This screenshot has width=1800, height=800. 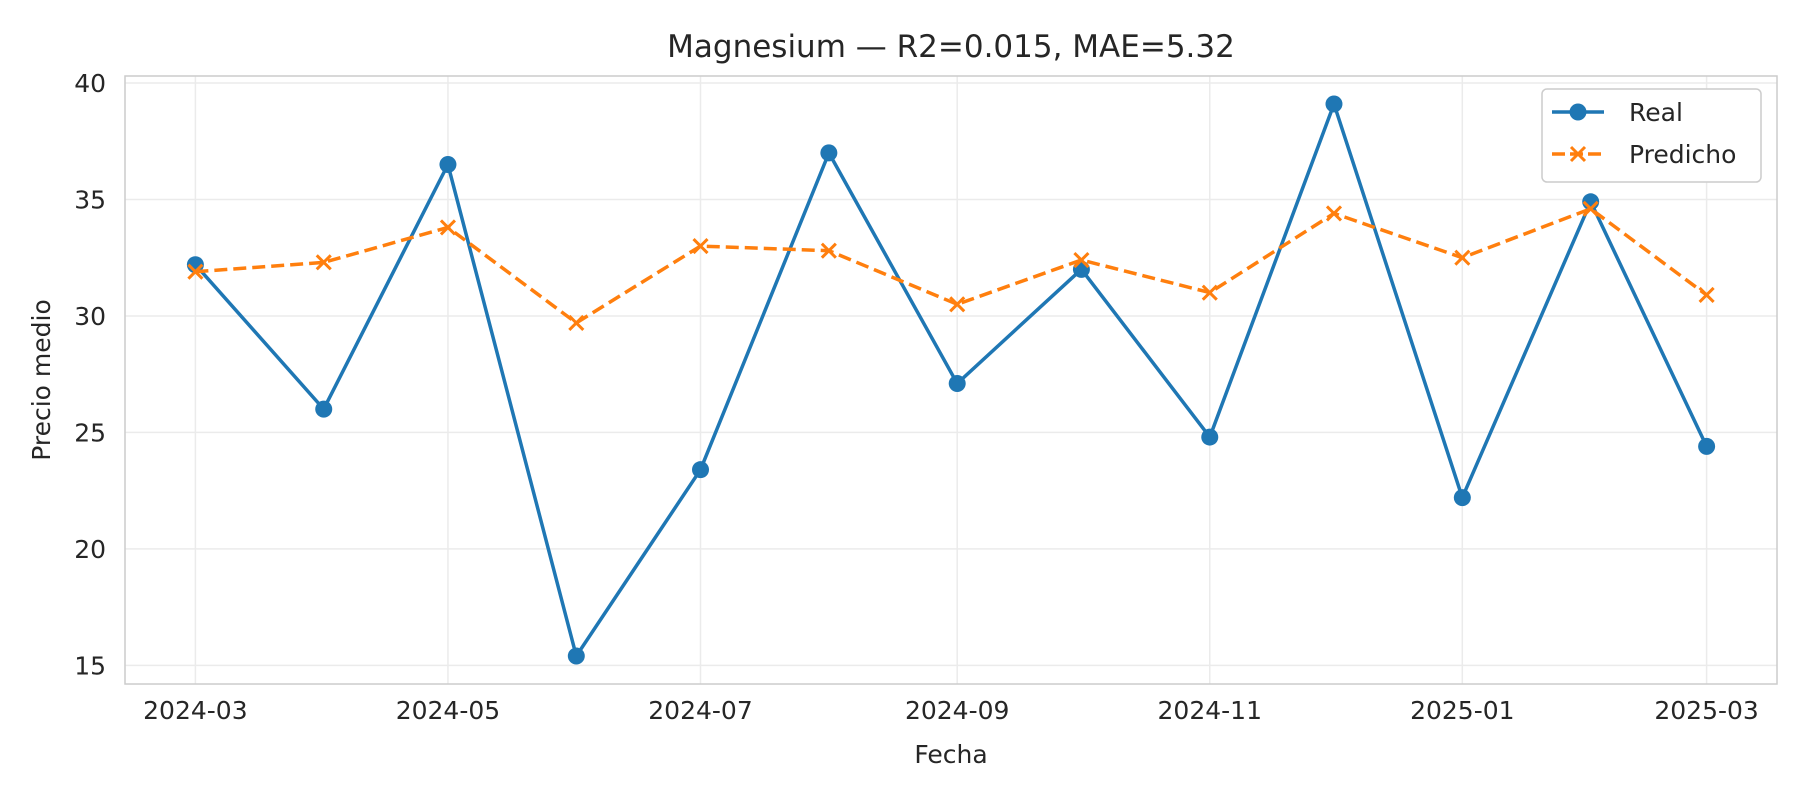 I want to click on x-tick-label: 2024-07, so click(x=700, y=710).